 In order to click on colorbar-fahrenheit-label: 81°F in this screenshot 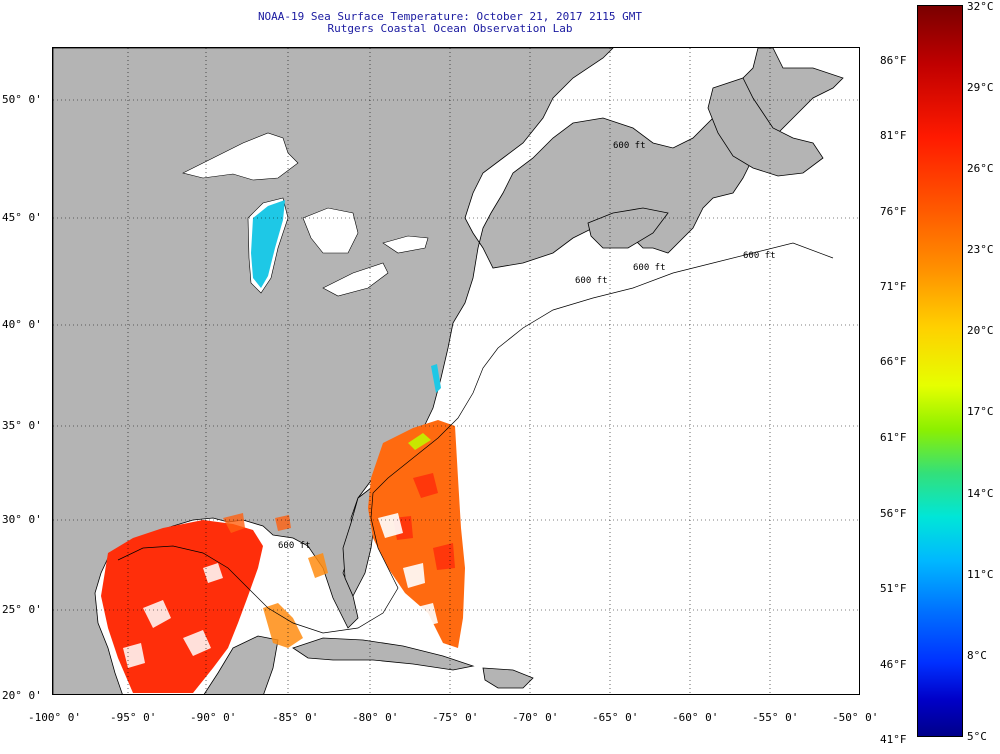, I will do `click(893, 135)`.